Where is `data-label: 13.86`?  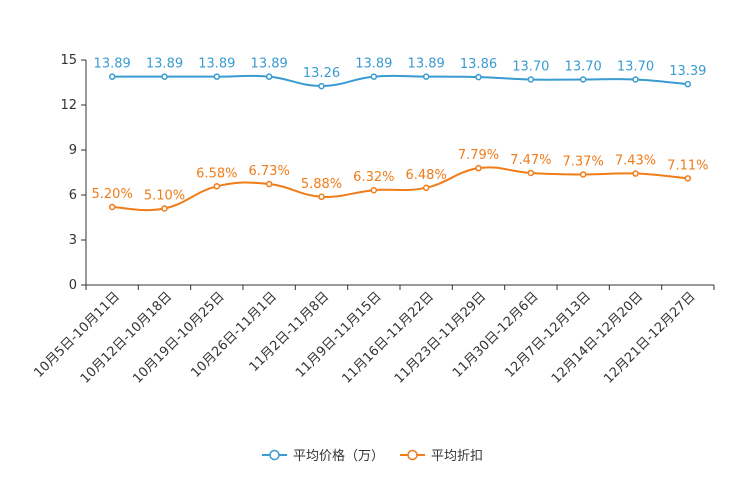 data-label: 13.86 is located at coordinates (478, 64).